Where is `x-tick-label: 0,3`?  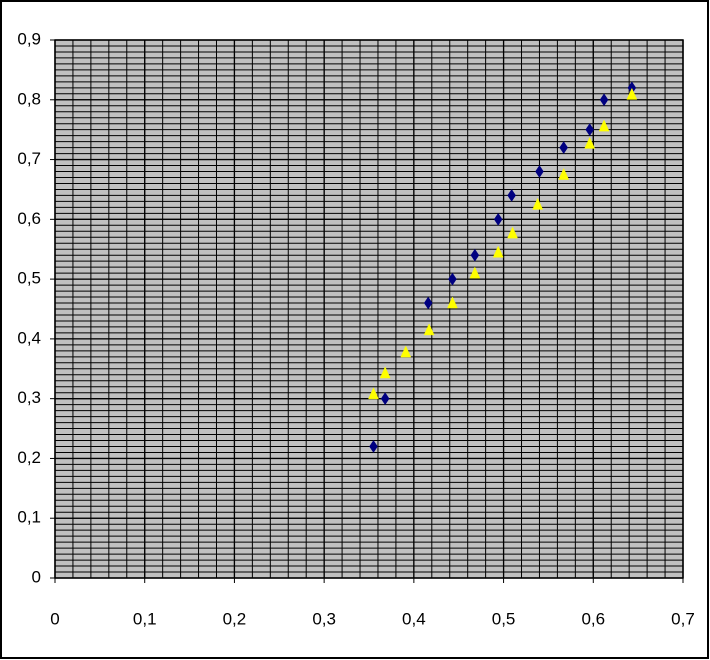 x-tick-label: 0,3 is located at coordinates (324, 618).